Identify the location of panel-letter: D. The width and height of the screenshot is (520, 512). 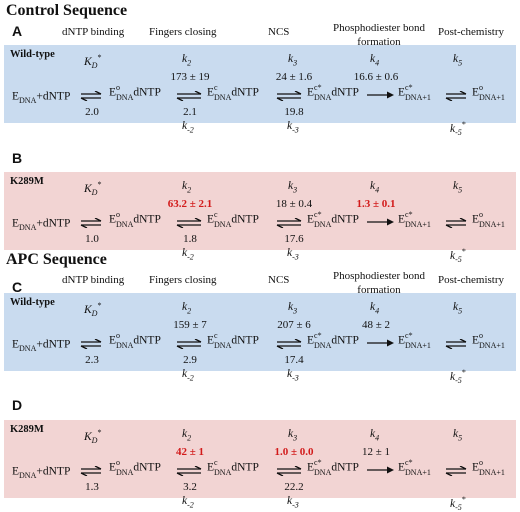
(17, 405).